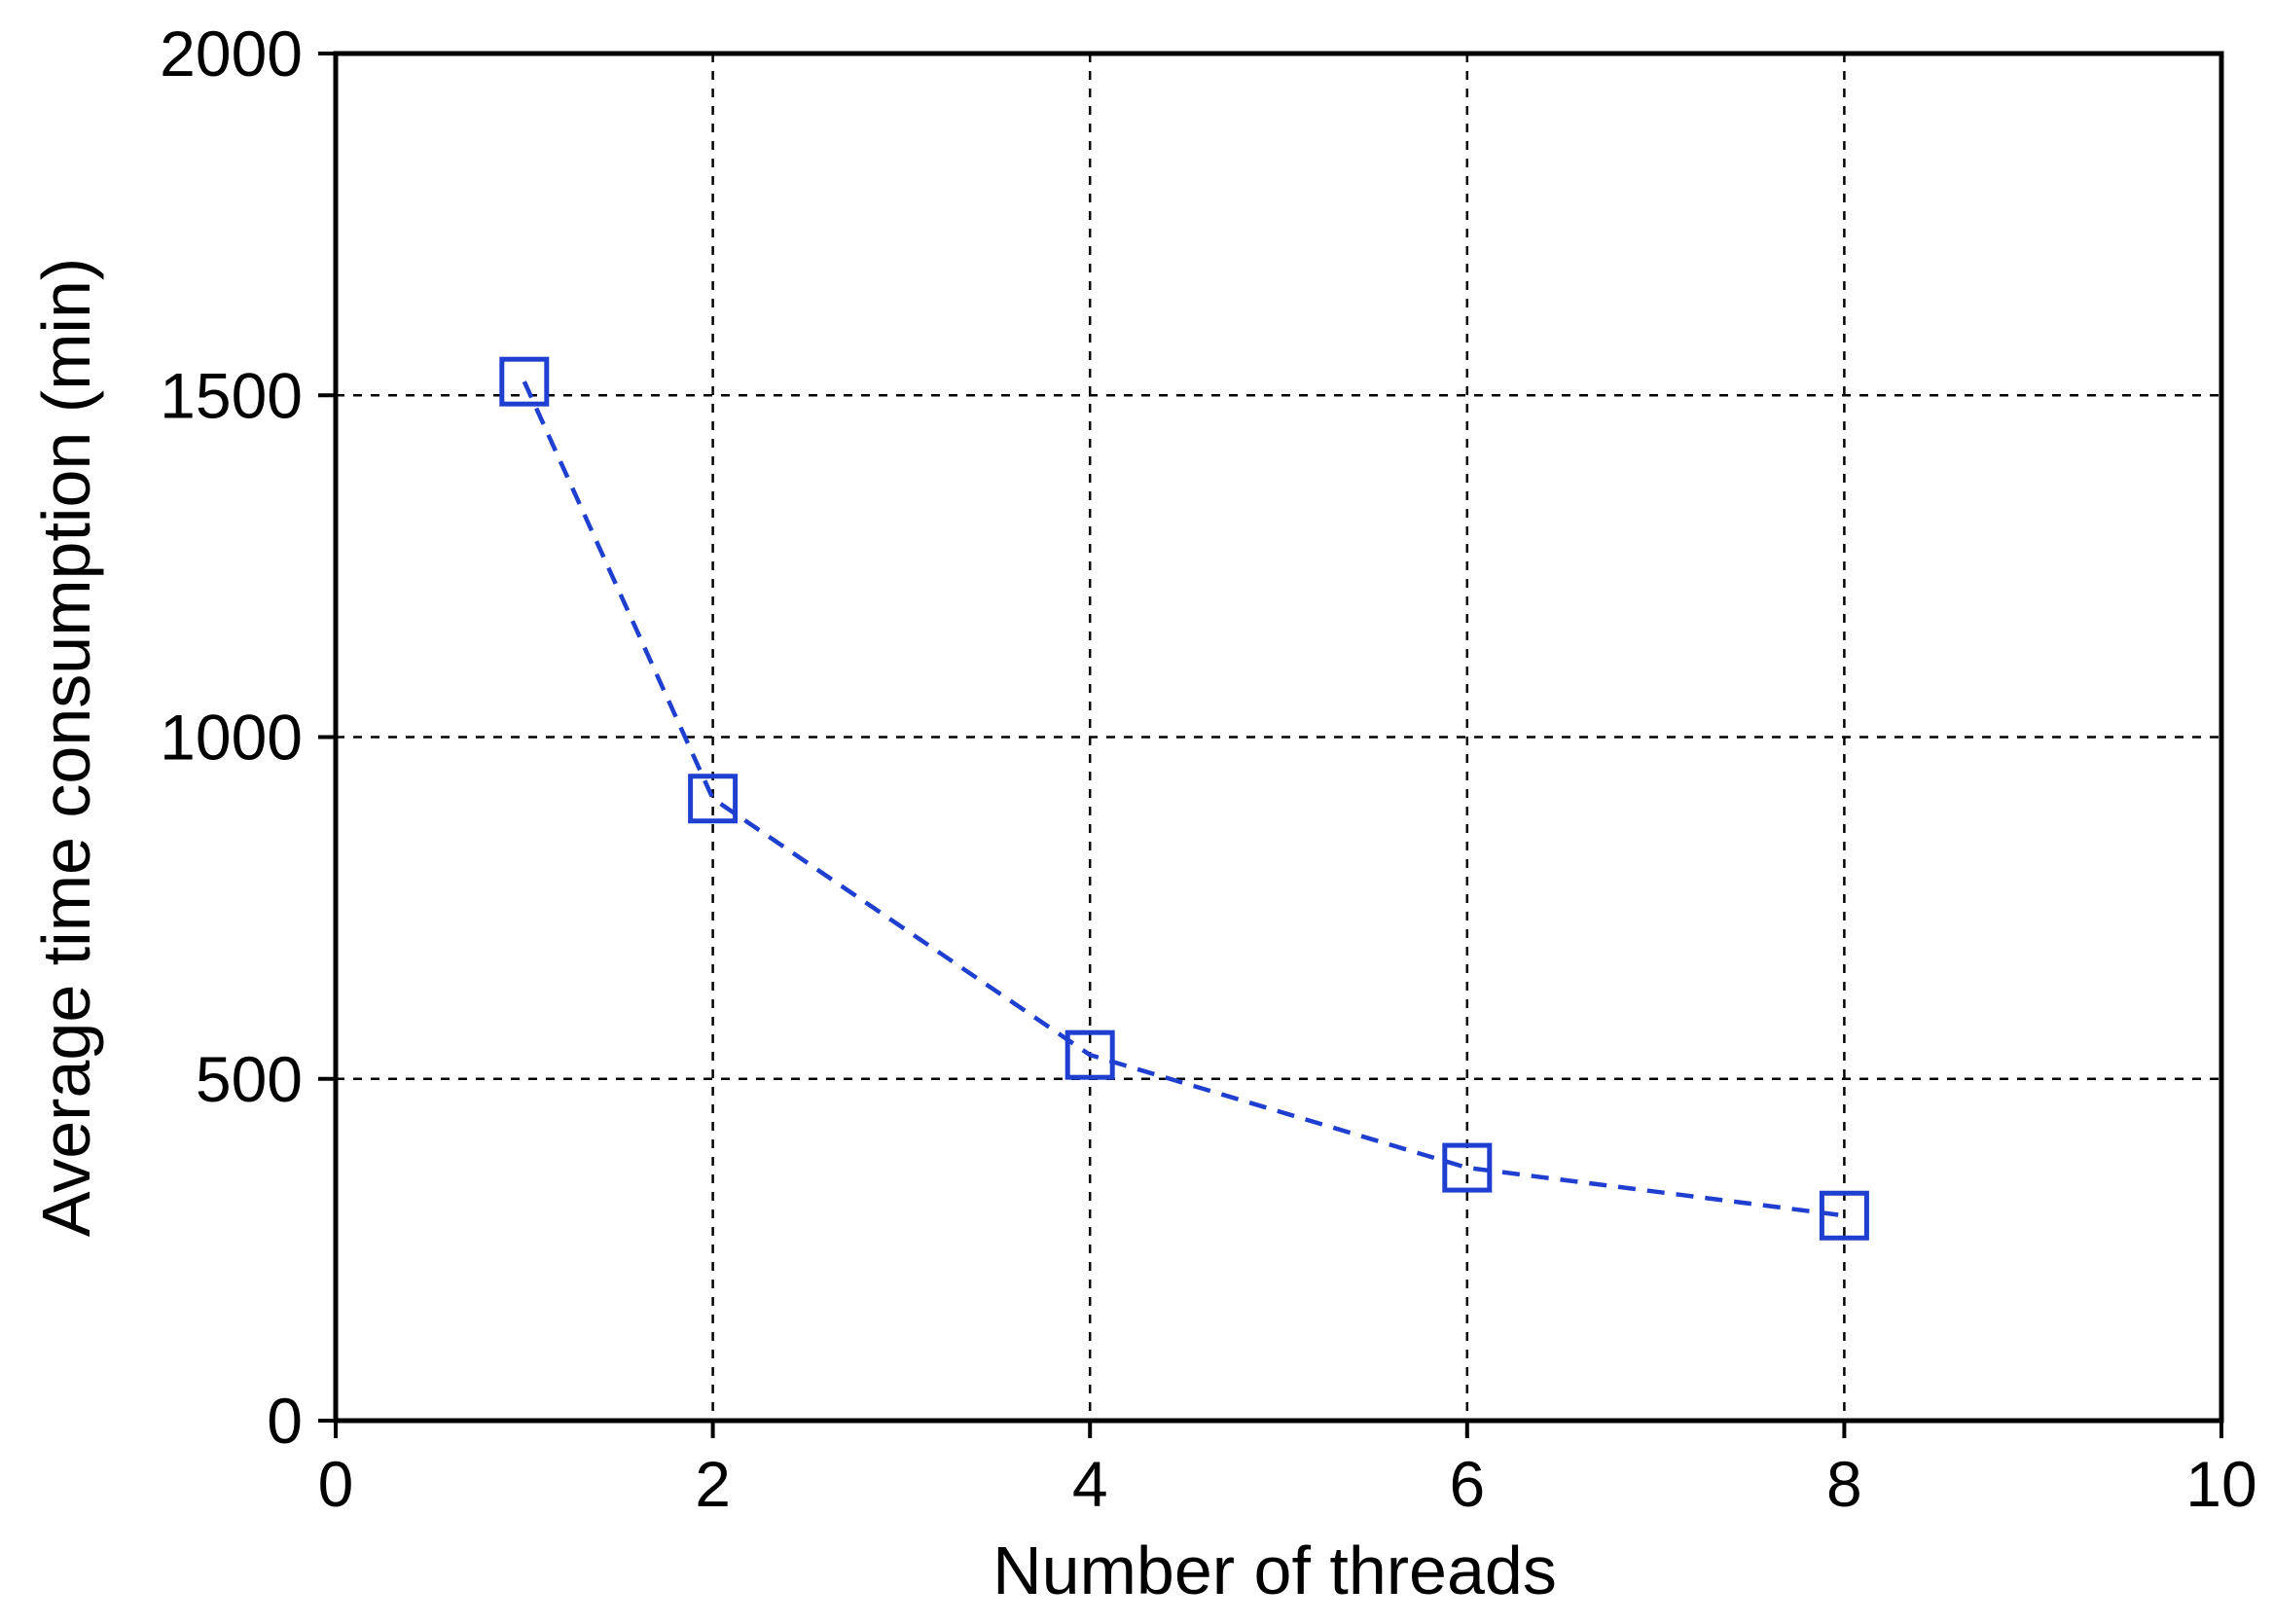 This screenshot has height=1624, width=2273. I want to click on y-tick-label: 1000, so click(231, 738).